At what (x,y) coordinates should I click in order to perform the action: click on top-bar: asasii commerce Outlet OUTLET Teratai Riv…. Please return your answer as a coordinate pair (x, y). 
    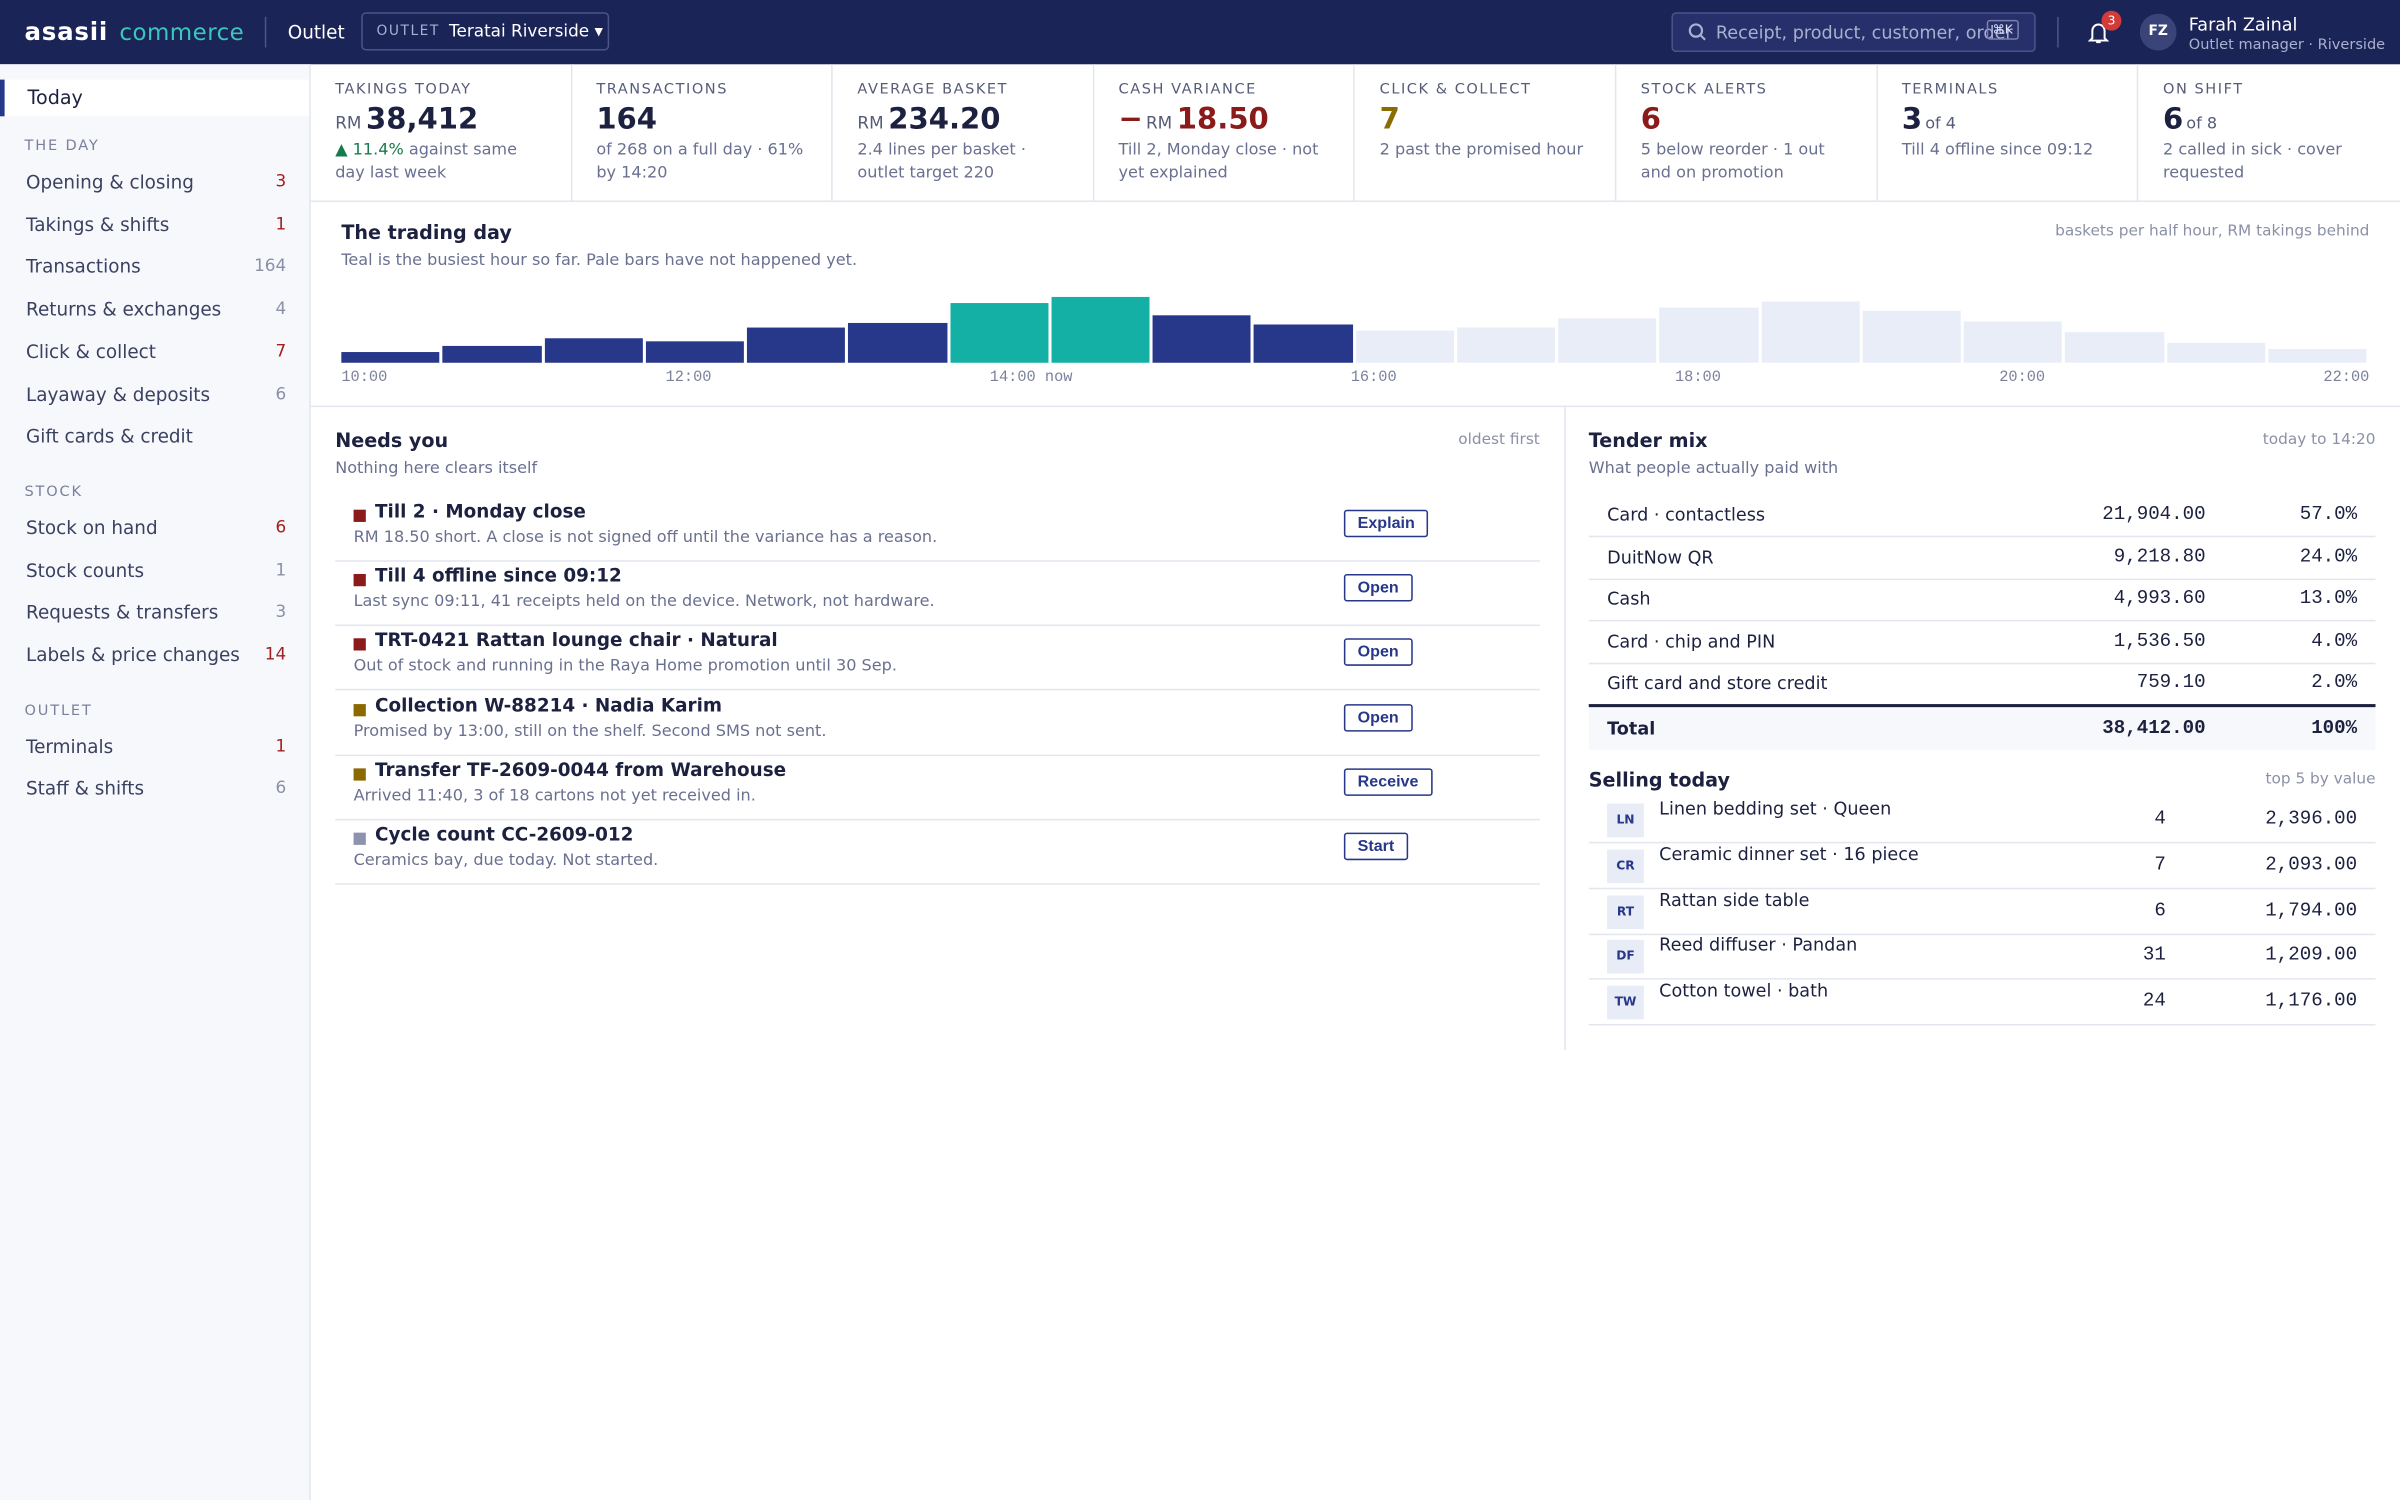
    Looking at the image, I should click on (1200, 32).